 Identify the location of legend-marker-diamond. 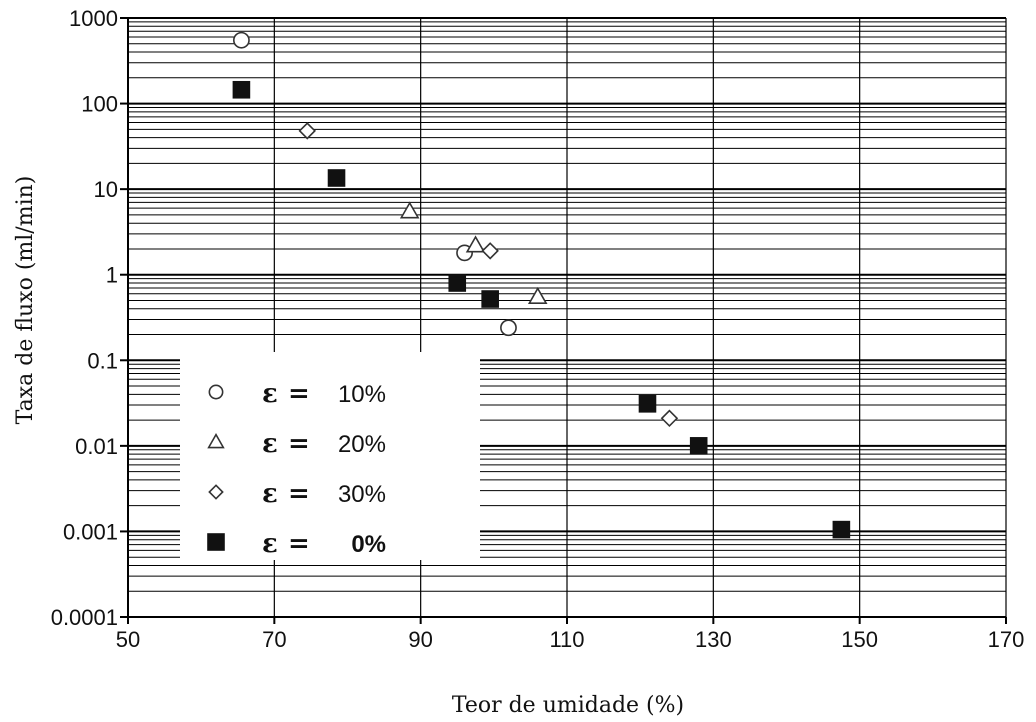
(216, 492).